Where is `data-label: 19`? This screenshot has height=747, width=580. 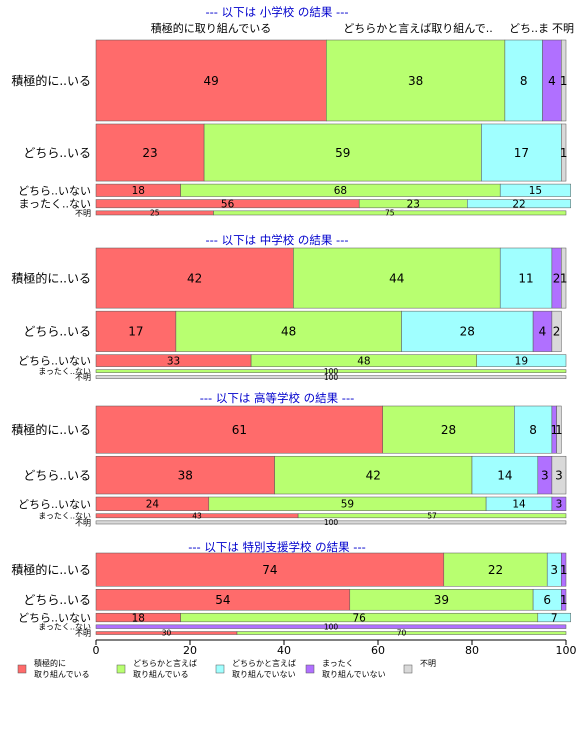
data-label: 19 is located at coordinates (521, 361).